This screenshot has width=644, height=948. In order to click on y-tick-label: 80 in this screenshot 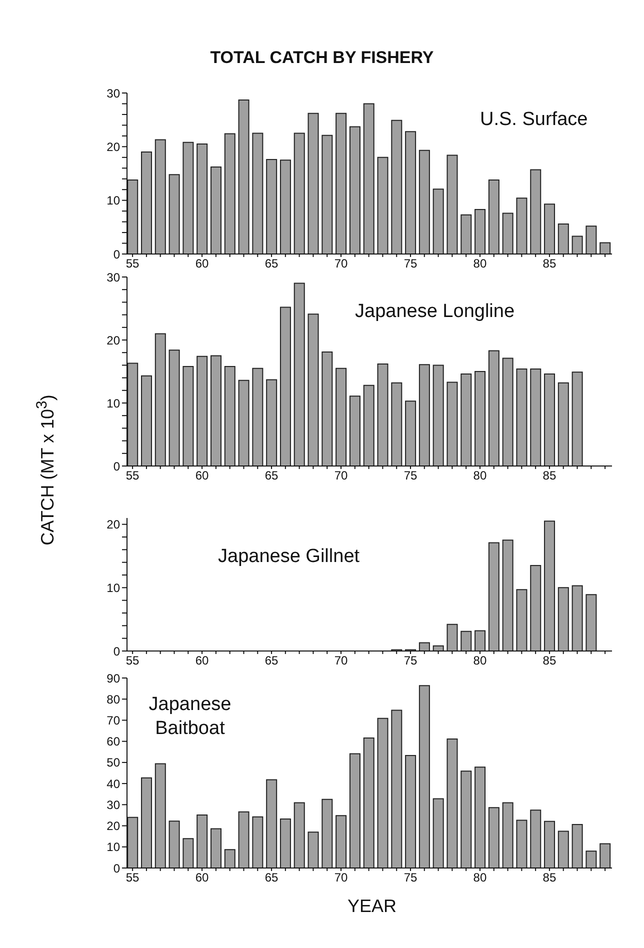, I will do `click(113, 699)`.